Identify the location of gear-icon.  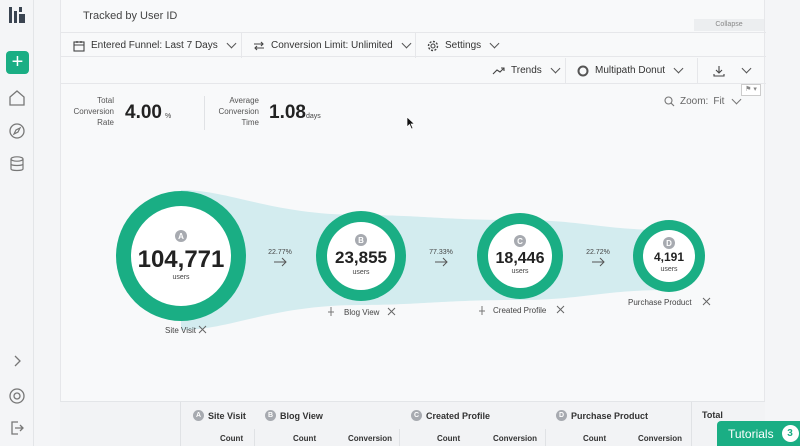
(433, 45).